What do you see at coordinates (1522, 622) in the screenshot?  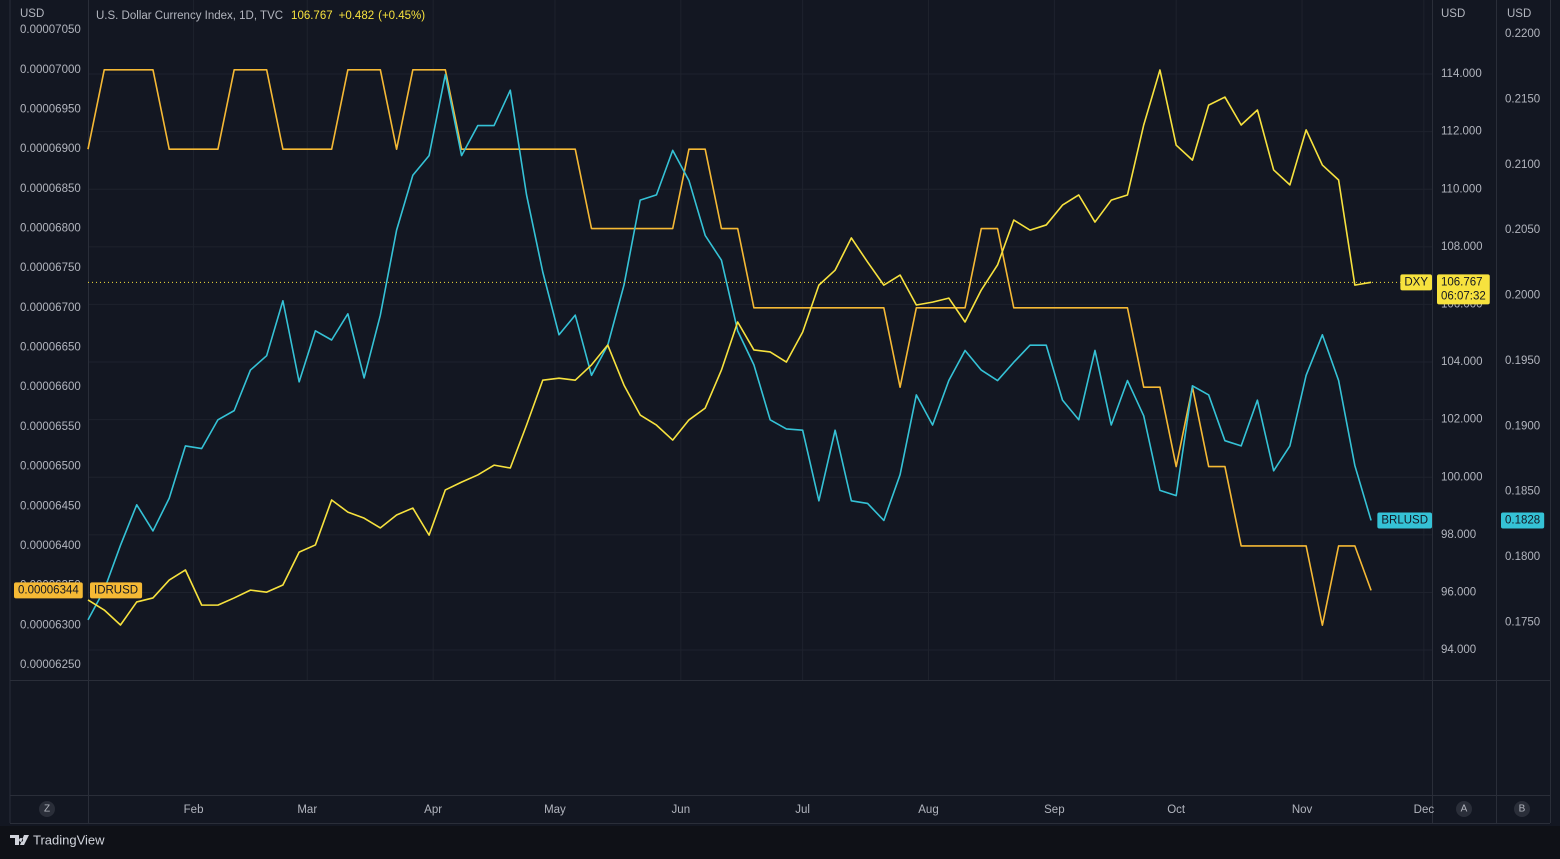 I see `y3-tick-label: 0.1750` at bounding box center [1522, 622].